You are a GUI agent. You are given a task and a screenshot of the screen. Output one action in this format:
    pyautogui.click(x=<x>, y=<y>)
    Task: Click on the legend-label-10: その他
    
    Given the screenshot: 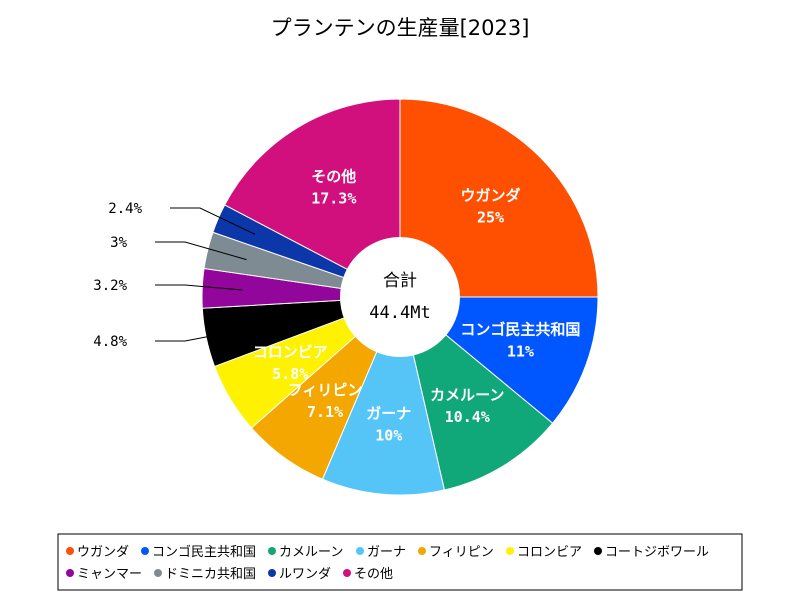 What is the action you would take?
    pyautogui.click(x=373, y=574)
    